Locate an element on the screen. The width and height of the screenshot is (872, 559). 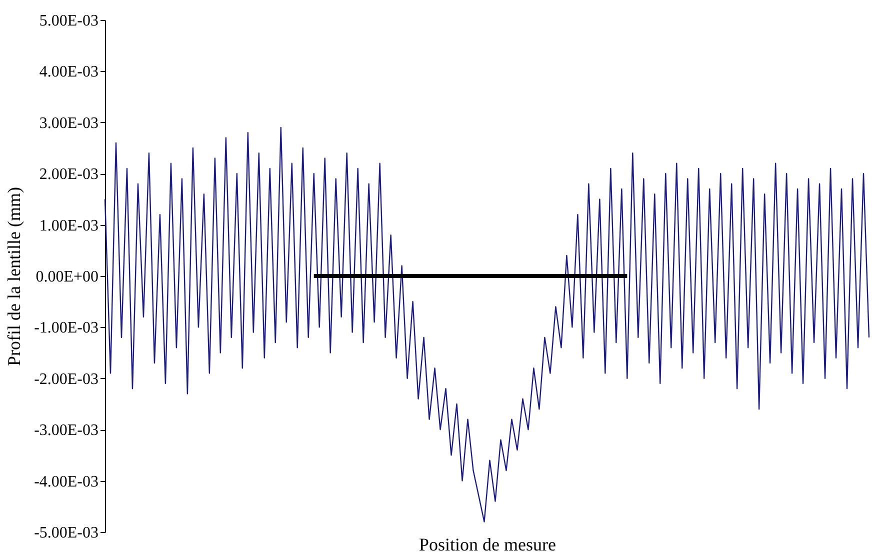
y-tick-label: -1.00E-03 is located at coordinates (66, 328).